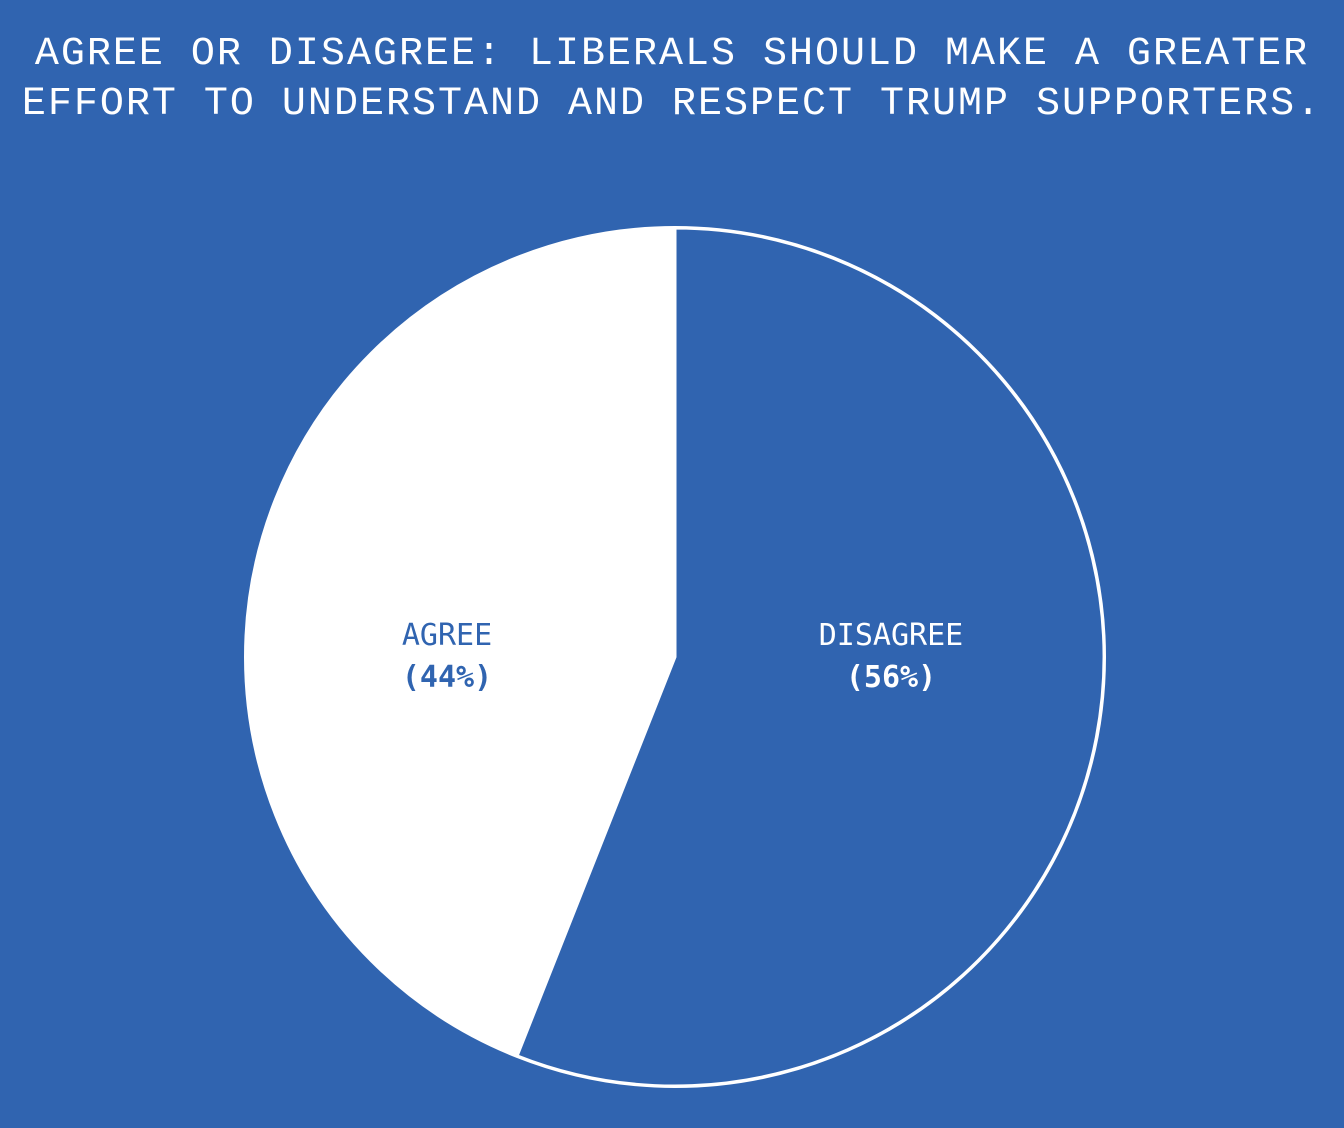  Describe the element at coordinates (891, 635) in the screenshot. I see `slice-label-disagree-name: DISAGREE` at that location.